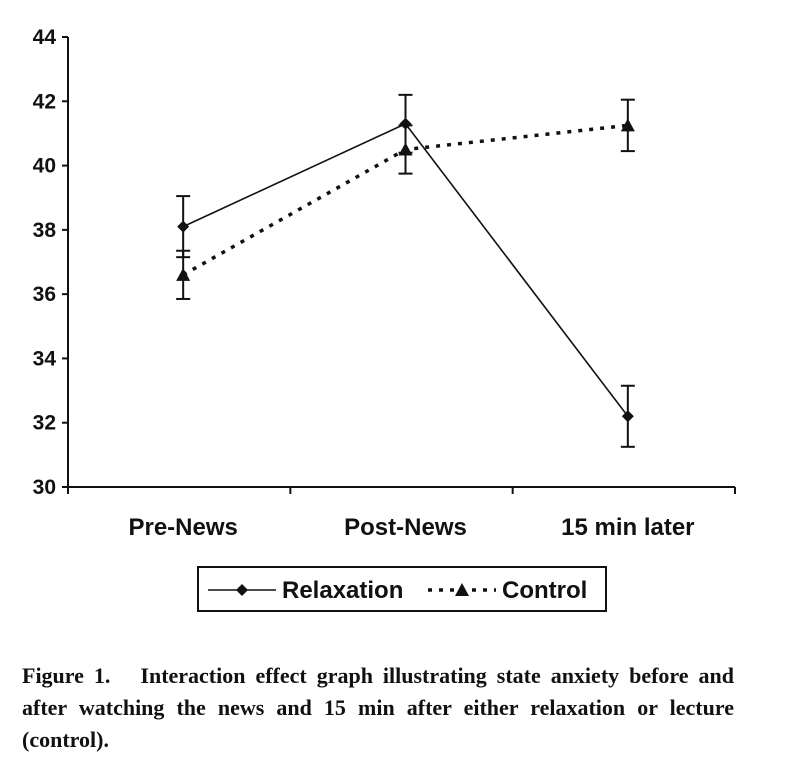  I want to click on y-tick-label: 34, so click(45, 358).